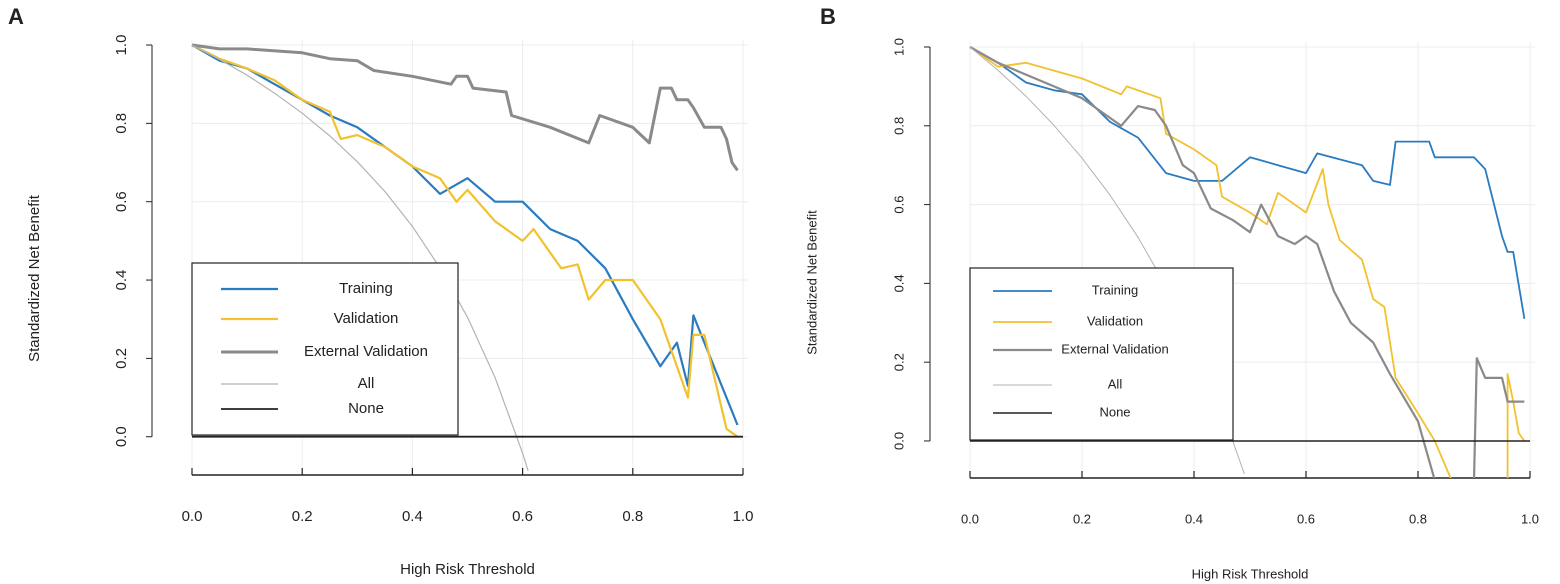 The image size is (1560, 584). I want to click on panel-label: B, so click(828, 16).